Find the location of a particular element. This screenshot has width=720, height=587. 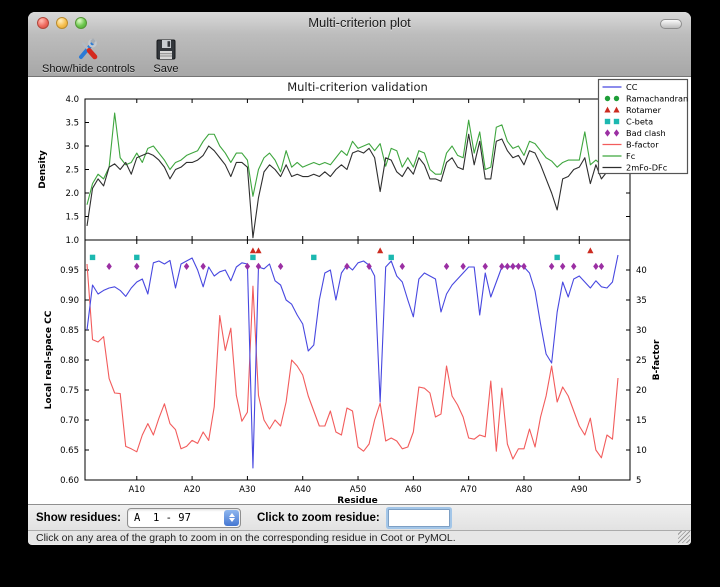

tick-label: 2.0 is located at coordinates (72, 194).